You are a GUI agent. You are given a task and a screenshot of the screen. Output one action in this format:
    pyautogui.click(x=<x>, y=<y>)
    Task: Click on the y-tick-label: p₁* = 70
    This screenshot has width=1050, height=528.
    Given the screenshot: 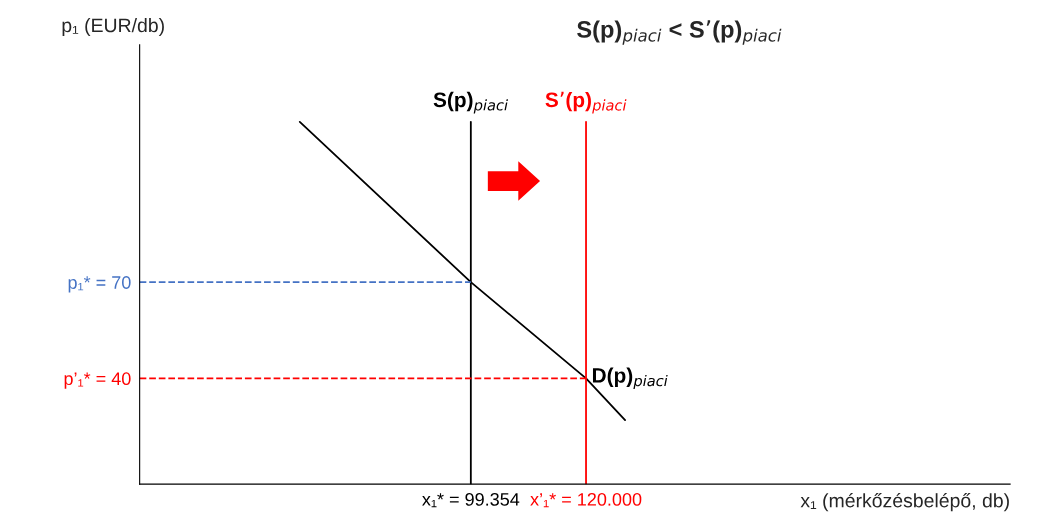 What is the action you would take?
    pyautogui.click(x=99, y=284)
    